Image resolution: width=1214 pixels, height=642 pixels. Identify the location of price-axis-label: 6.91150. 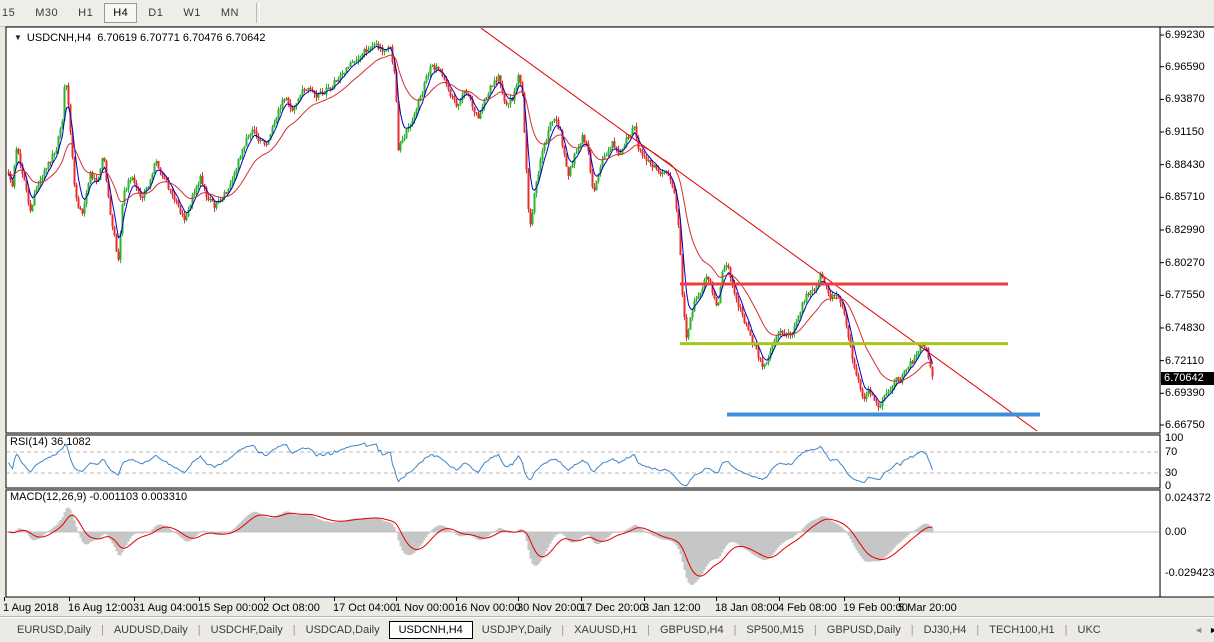
(1184, 132).